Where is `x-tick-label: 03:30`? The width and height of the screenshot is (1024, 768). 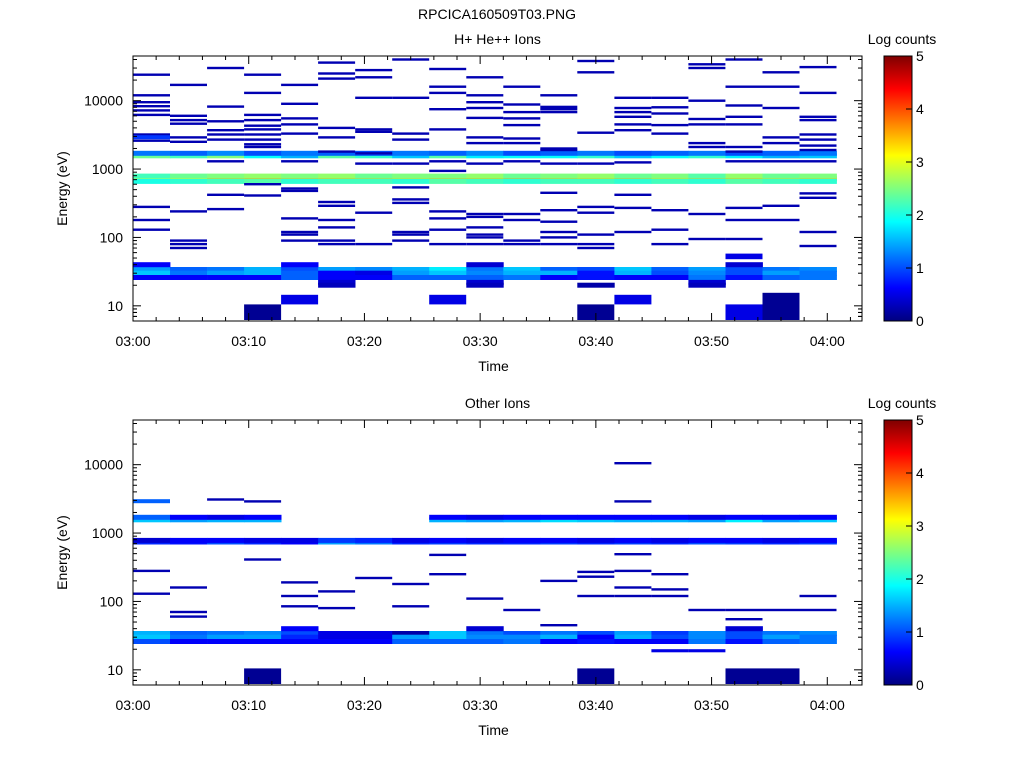 x-tick-label: 03:30 is located at coordinates (480, 705).